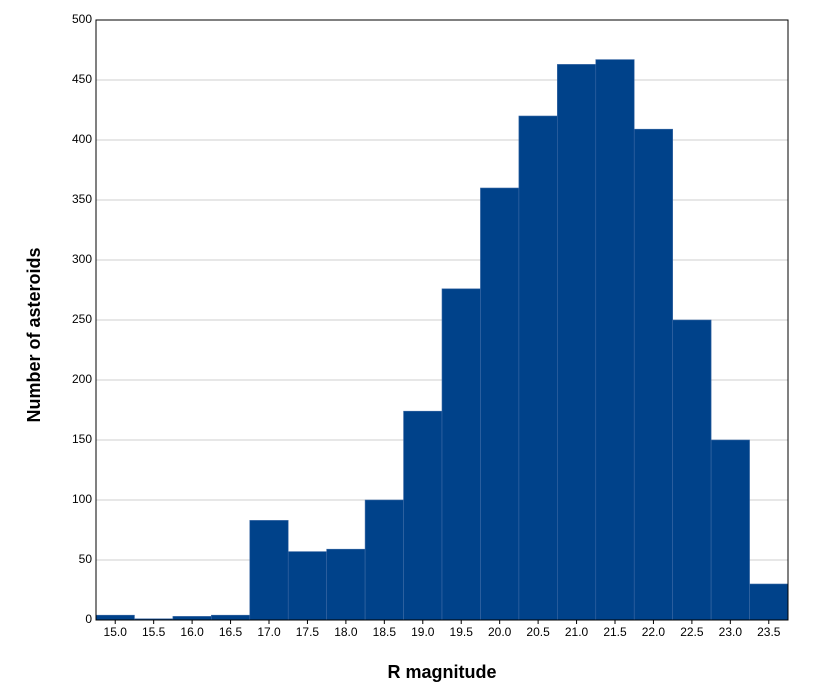 The width and height of the screenshot is (830, 700). I want to click on y-tick-label: 50, so click(86, 559).